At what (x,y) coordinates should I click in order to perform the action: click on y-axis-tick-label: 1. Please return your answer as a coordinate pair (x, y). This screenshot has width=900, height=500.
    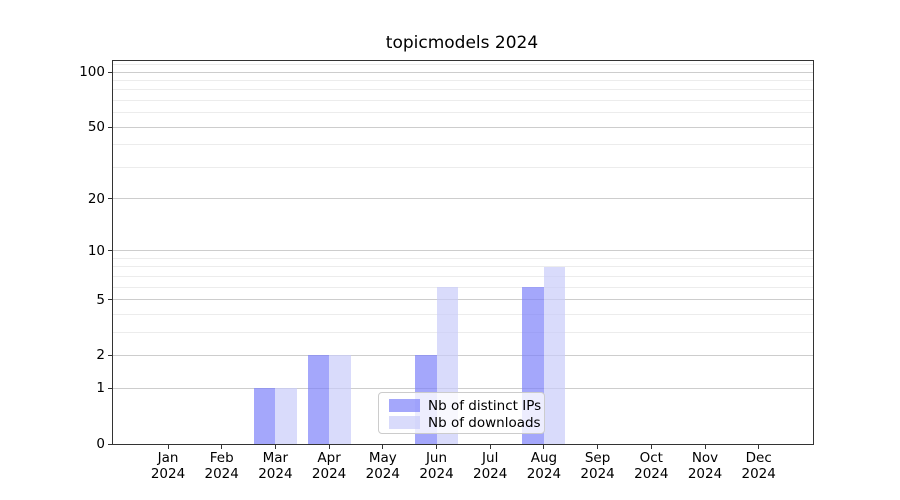
    Looking at the image, I should click on (100, 388).